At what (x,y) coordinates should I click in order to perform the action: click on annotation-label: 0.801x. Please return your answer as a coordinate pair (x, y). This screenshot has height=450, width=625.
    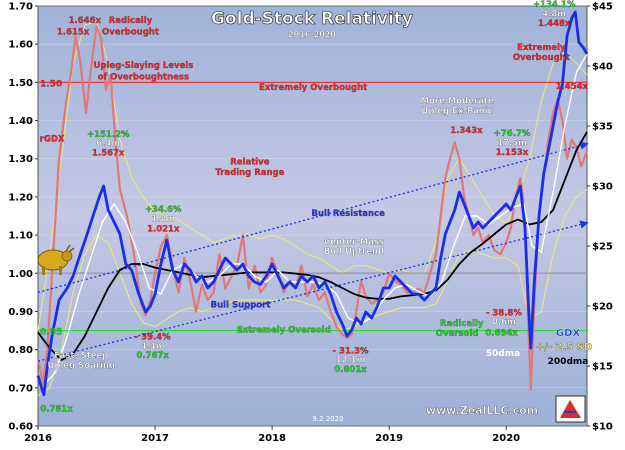
    Looking at the image, I should click on (350, 370).